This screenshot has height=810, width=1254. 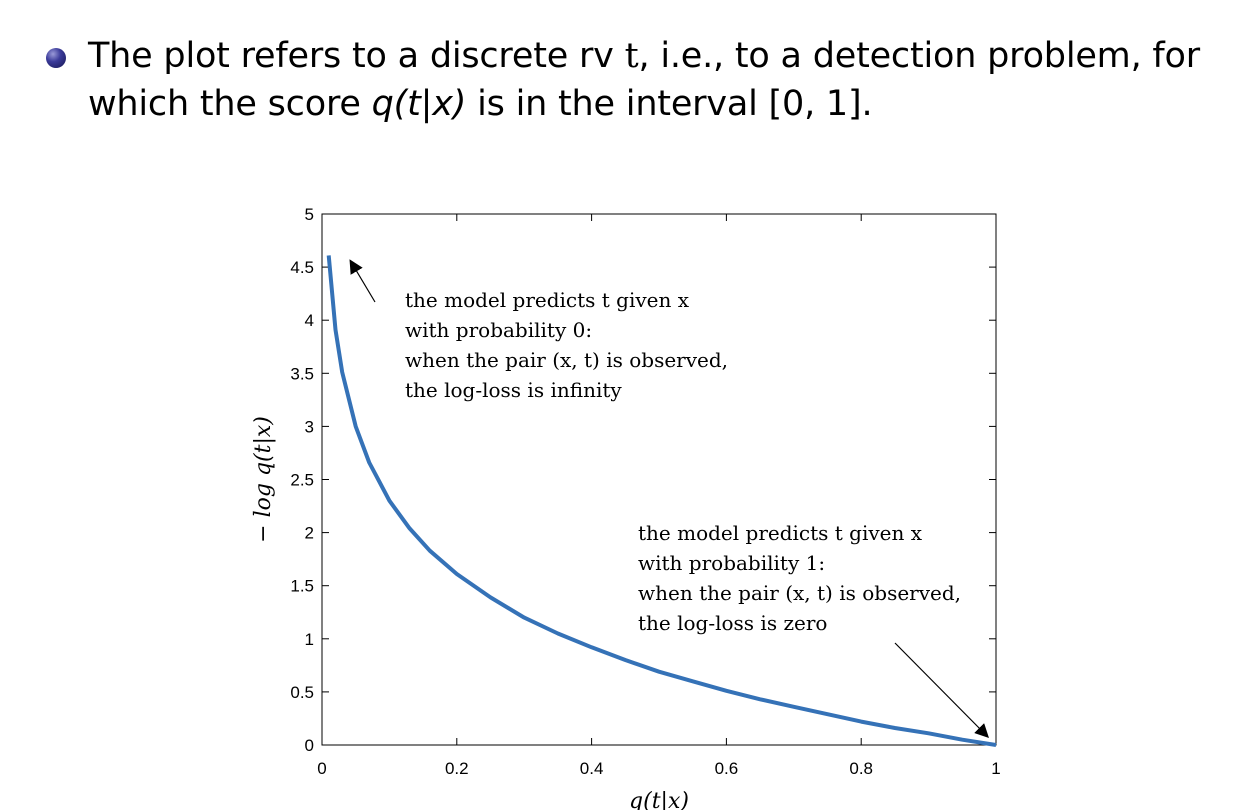 I want to click on annotation-1-line: the model predicts t given x, so click(x=547, y=300).